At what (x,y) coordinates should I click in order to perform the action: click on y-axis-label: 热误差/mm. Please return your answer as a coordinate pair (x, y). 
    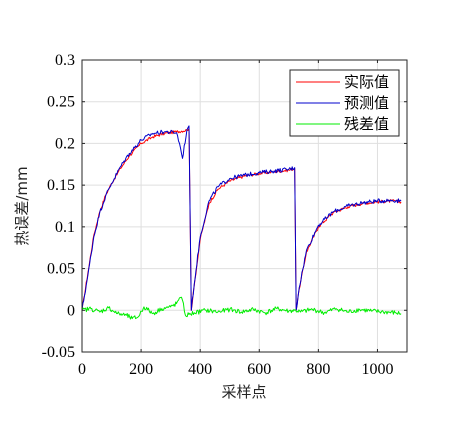
    Looking at the image, I should click on (22, 205).